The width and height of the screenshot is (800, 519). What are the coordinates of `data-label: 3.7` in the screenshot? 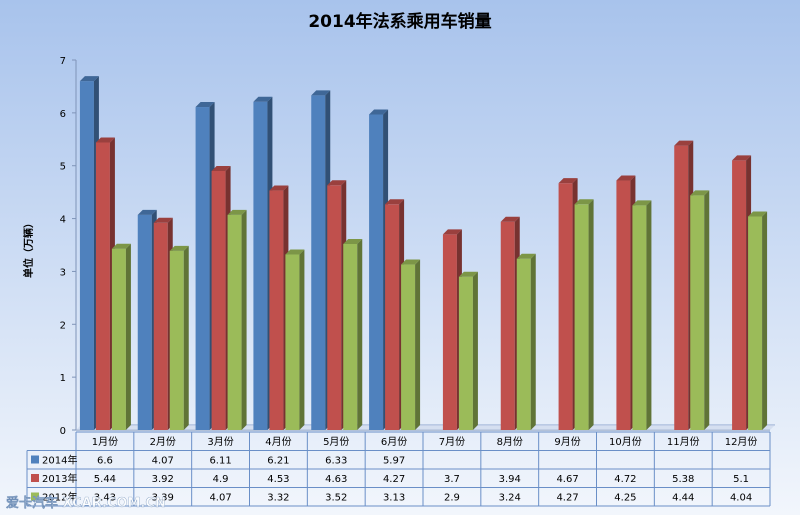 It's located at (452, 479).